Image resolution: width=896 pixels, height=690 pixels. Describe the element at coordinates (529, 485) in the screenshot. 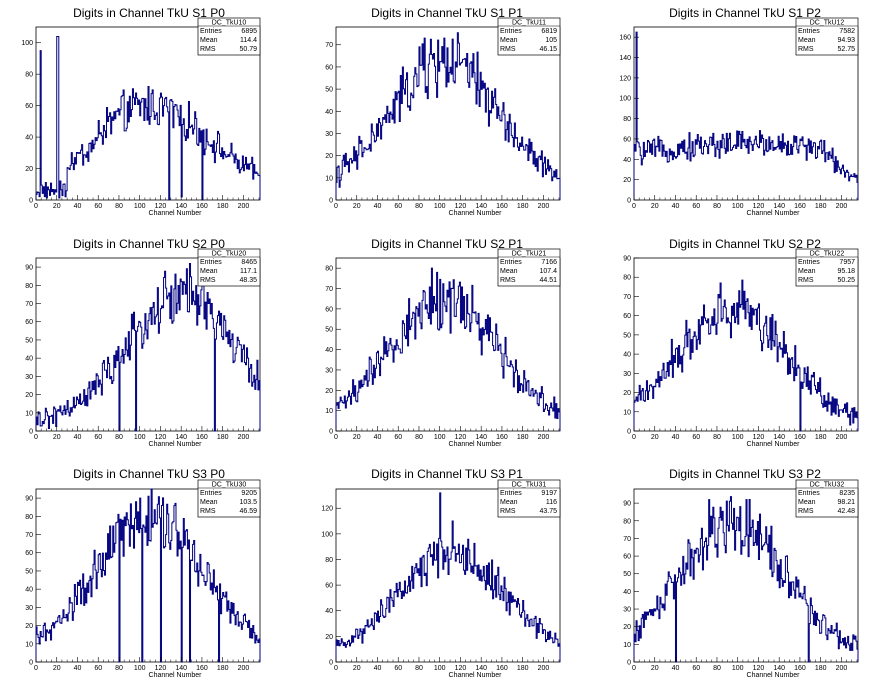

I see `stats-name: DC_TkU31` at that location.